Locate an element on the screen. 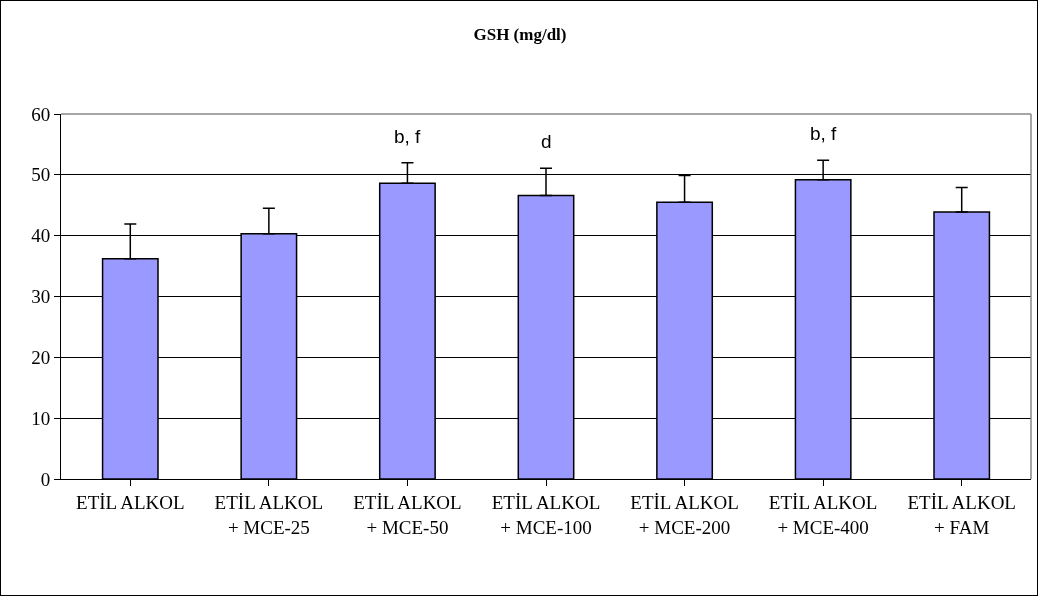 The width and height of the screenshot is (1038, 596). x-tick-label: ETİL ALKOL is located at coordinates (130, 502).